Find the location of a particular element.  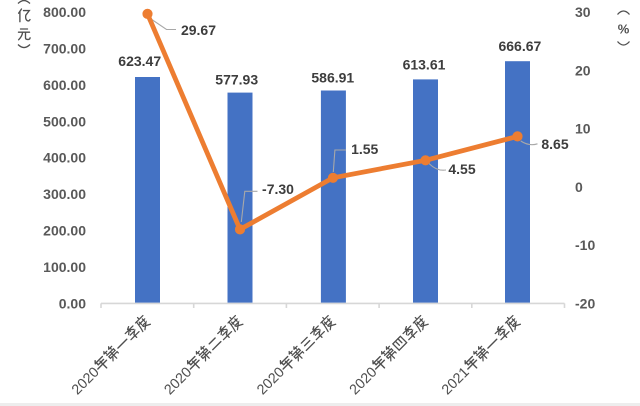

svg-text: 577.93 is located at coordinates (236, 80).